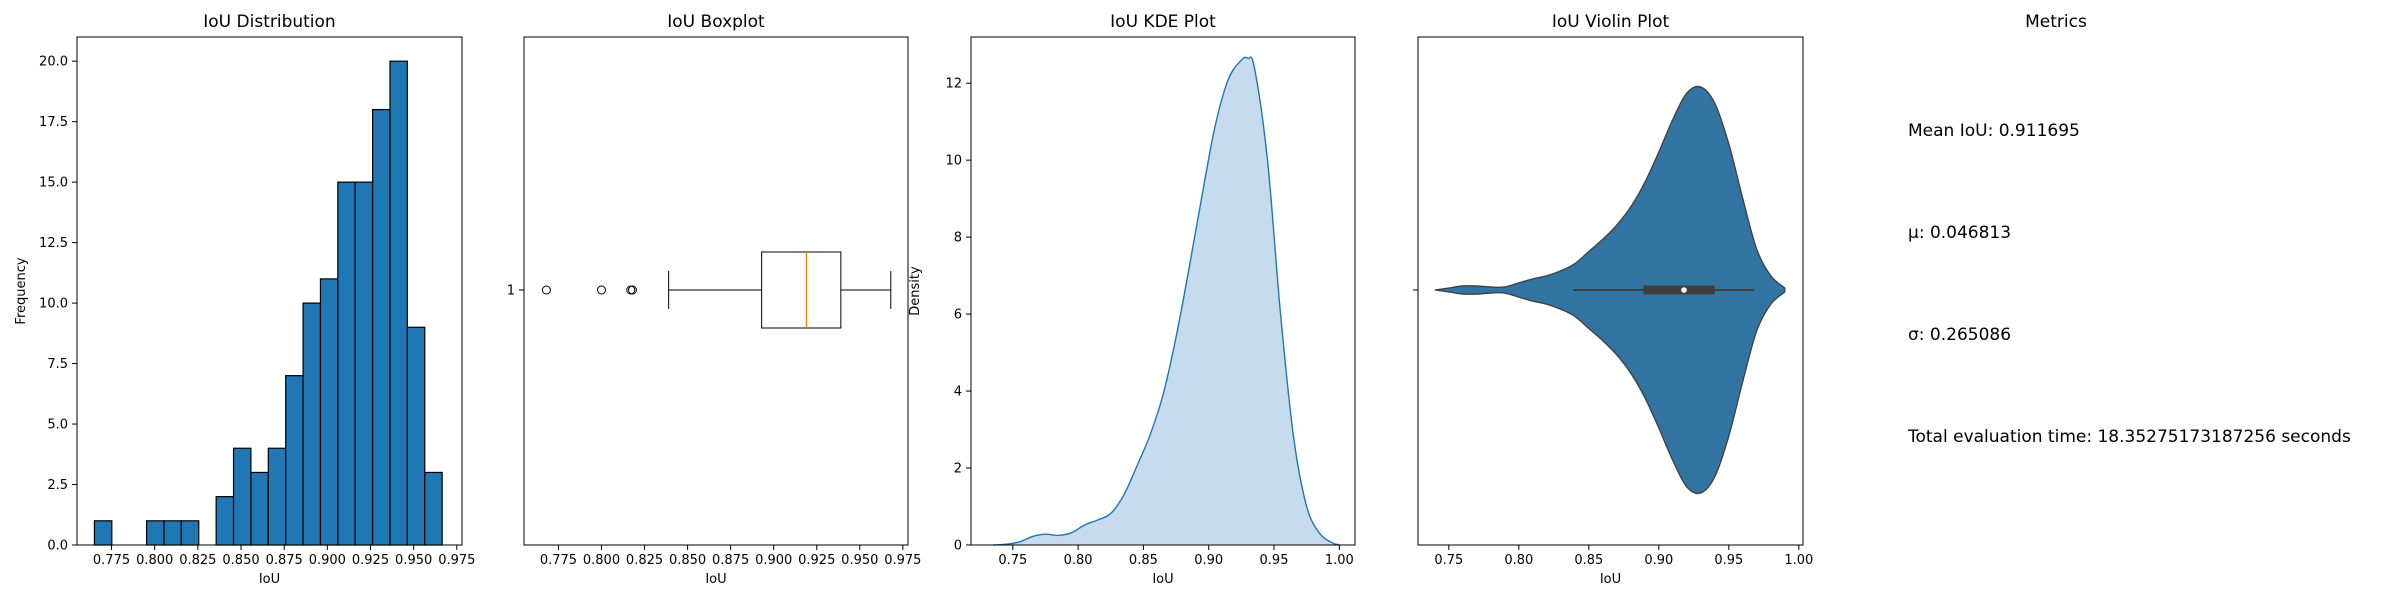  Describe the element at coordinates (511, 291) in the screenshot. I see `category-tick-label: 1` at that location.